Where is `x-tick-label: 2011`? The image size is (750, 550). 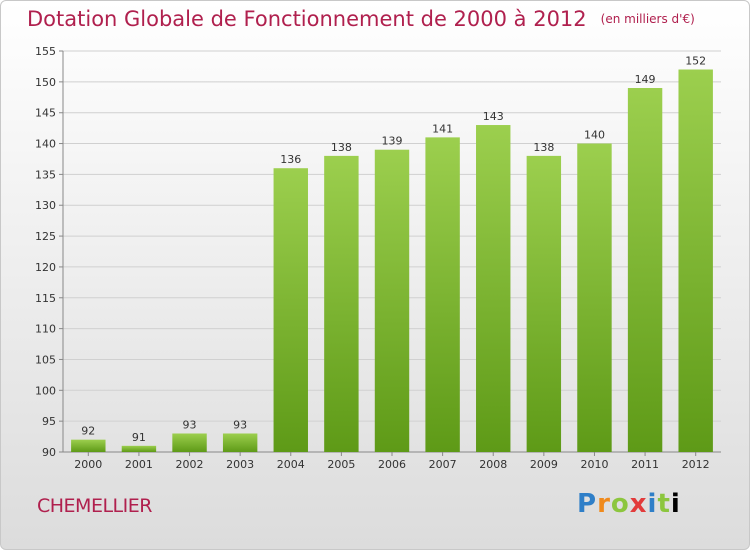
x-tick-label: 2011 is located at coordinates (645, 464).